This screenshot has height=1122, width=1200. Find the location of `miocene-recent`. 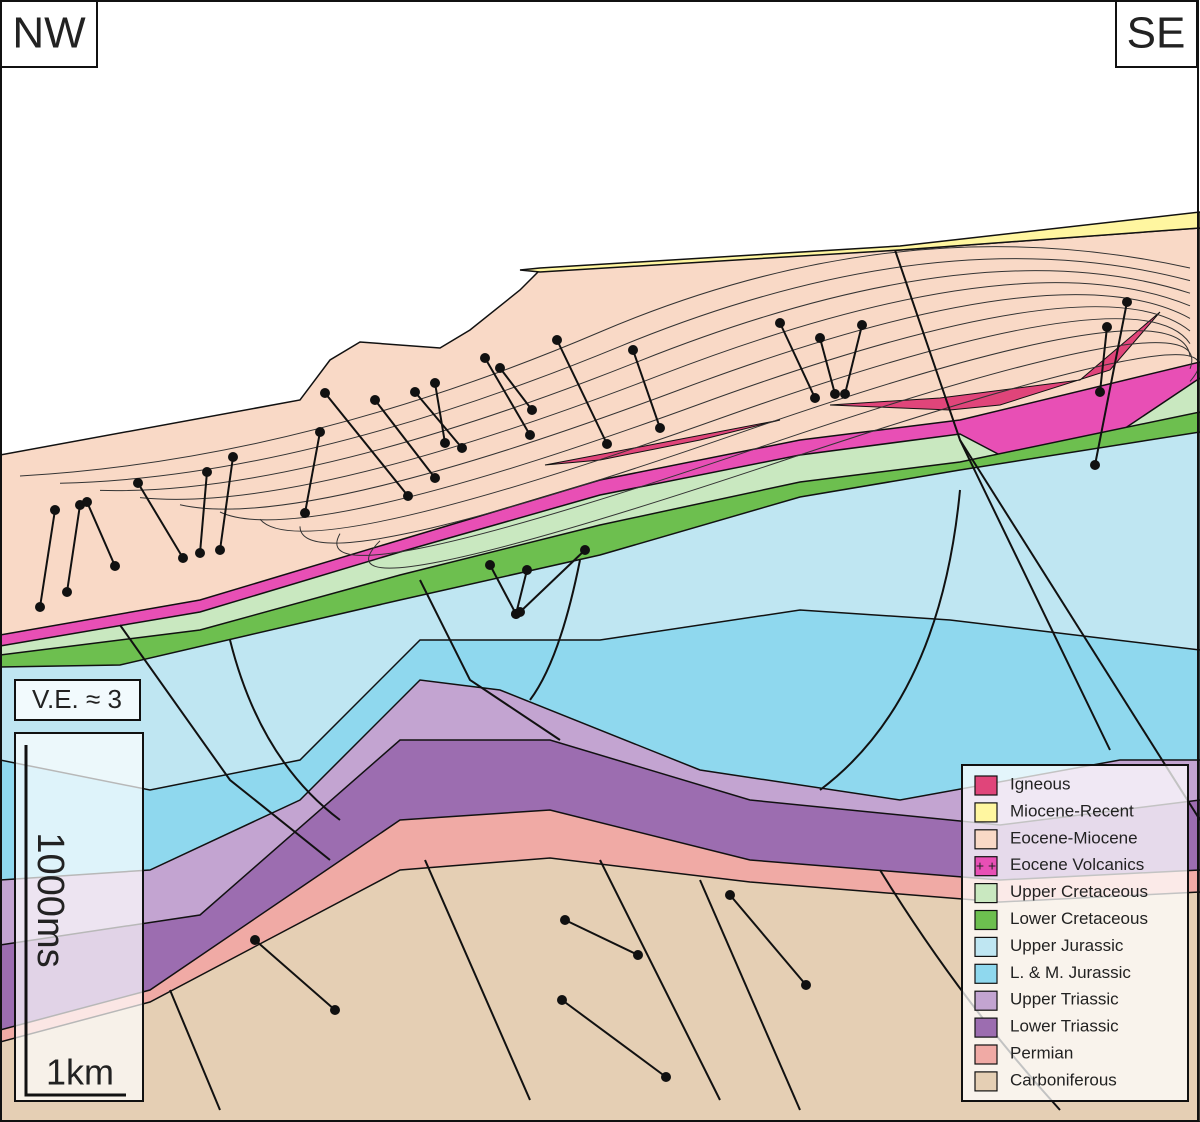

miocene-recent is located at coordinates (859, 242).